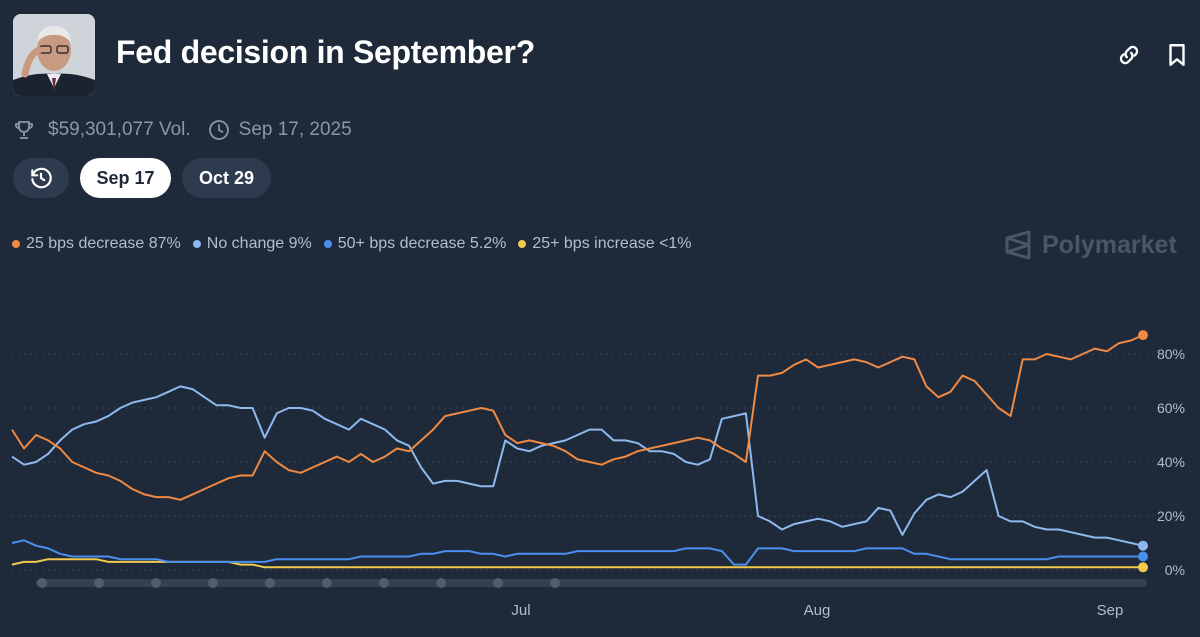  Describe the element at coordinates (1109, 244) in the screenshot. I see `brand-name: Polymarket` at that location.